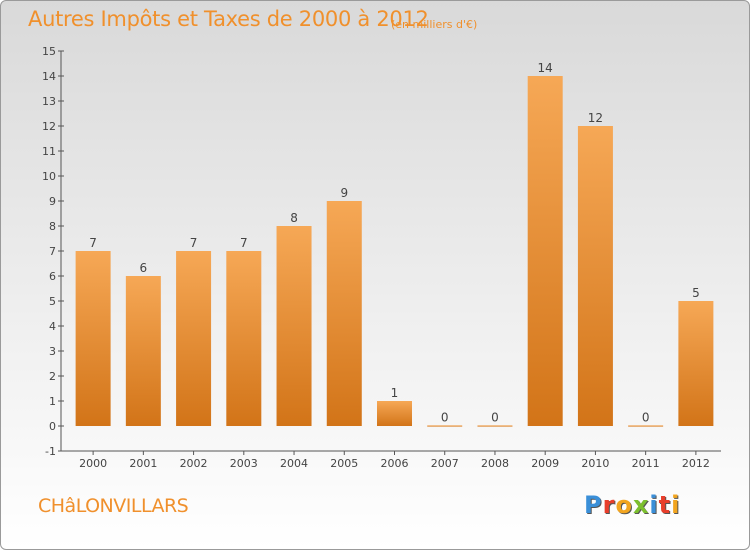  I want to click on y-tick-label: 7, so click(52, 251).